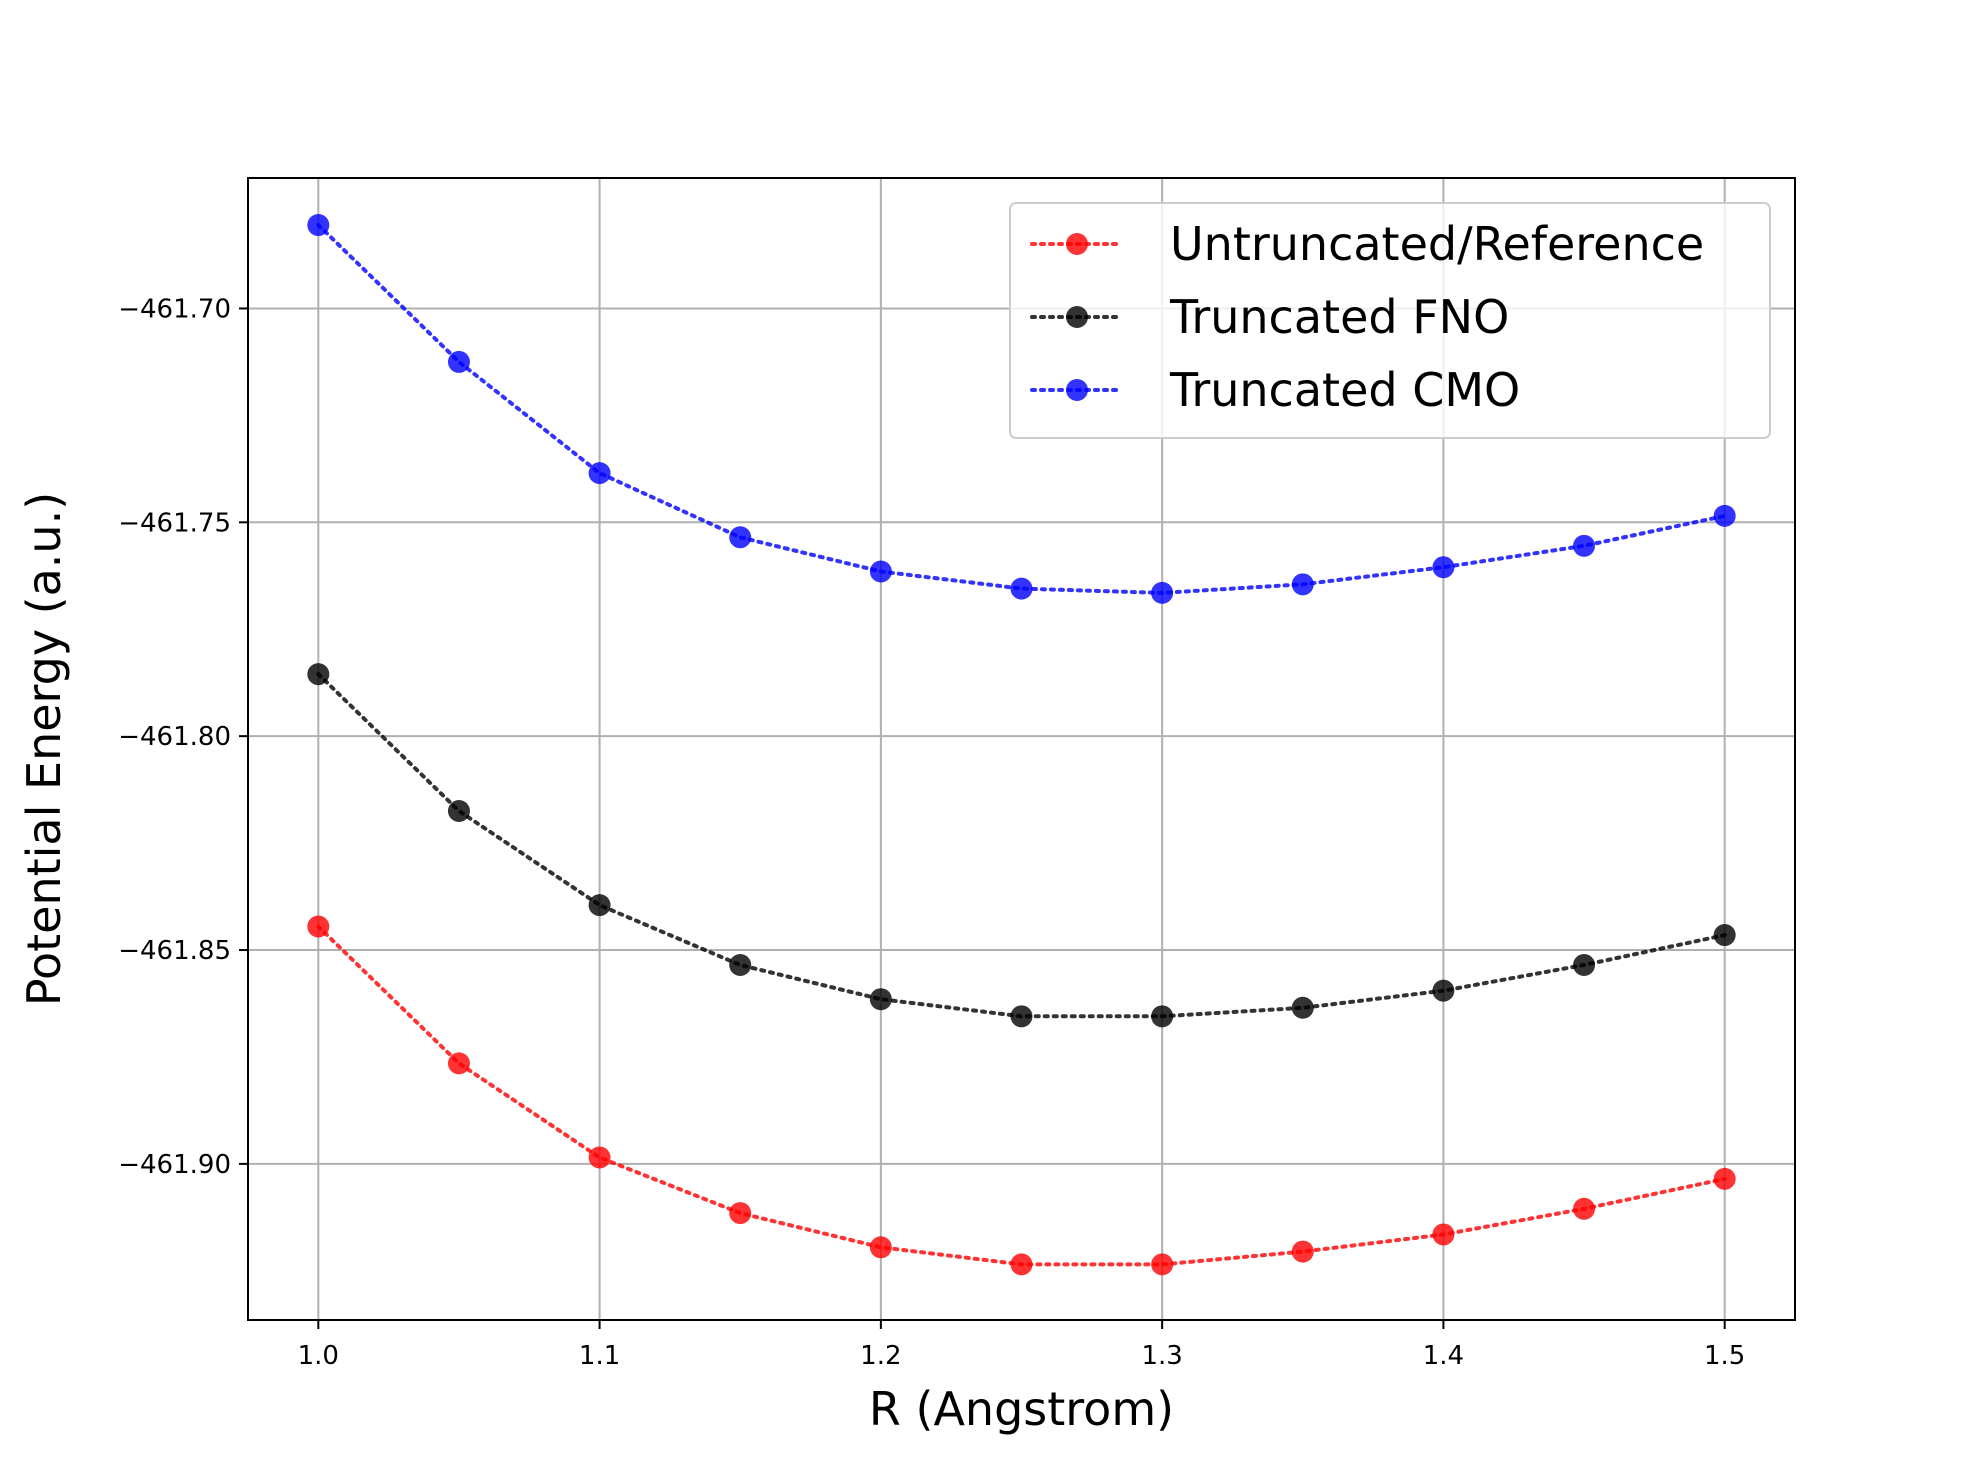  Describe the element at coordinates (174, 1165) in the screenshot. I see `y-tick-label: −461.90` at that location.